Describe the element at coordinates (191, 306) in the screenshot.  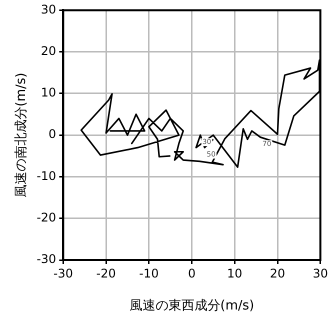
I see `x-axis-title: 風速の東西成分(m/s)` at that location.